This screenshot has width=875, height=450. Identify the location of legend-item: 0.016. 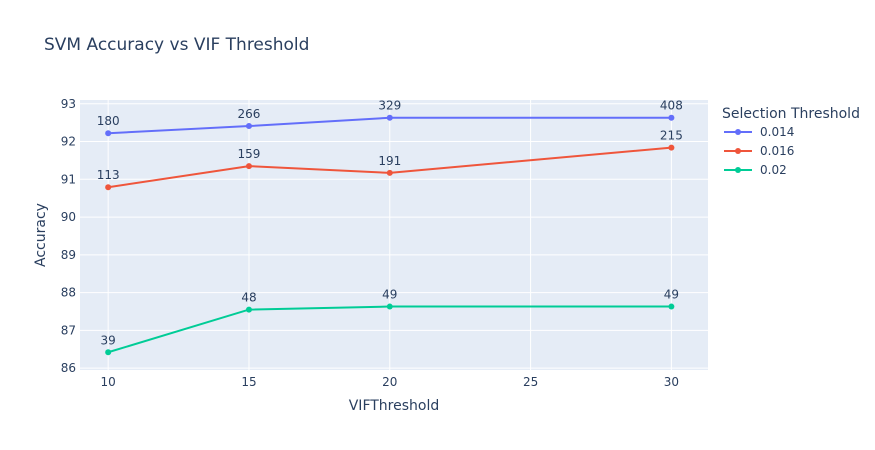
(759, 151).